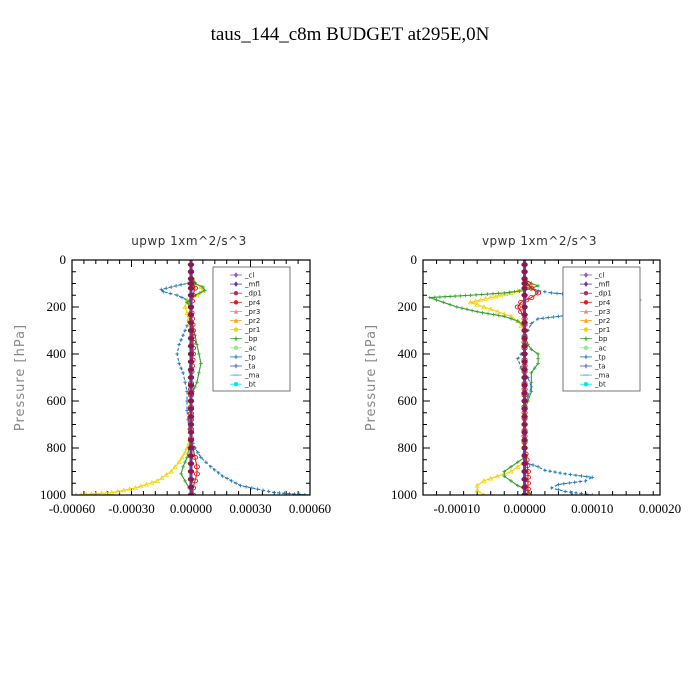 Image resolution: width=700 pixels, height=700 pixels. I want to click on y-tick-label: 0, so click(414, 259).